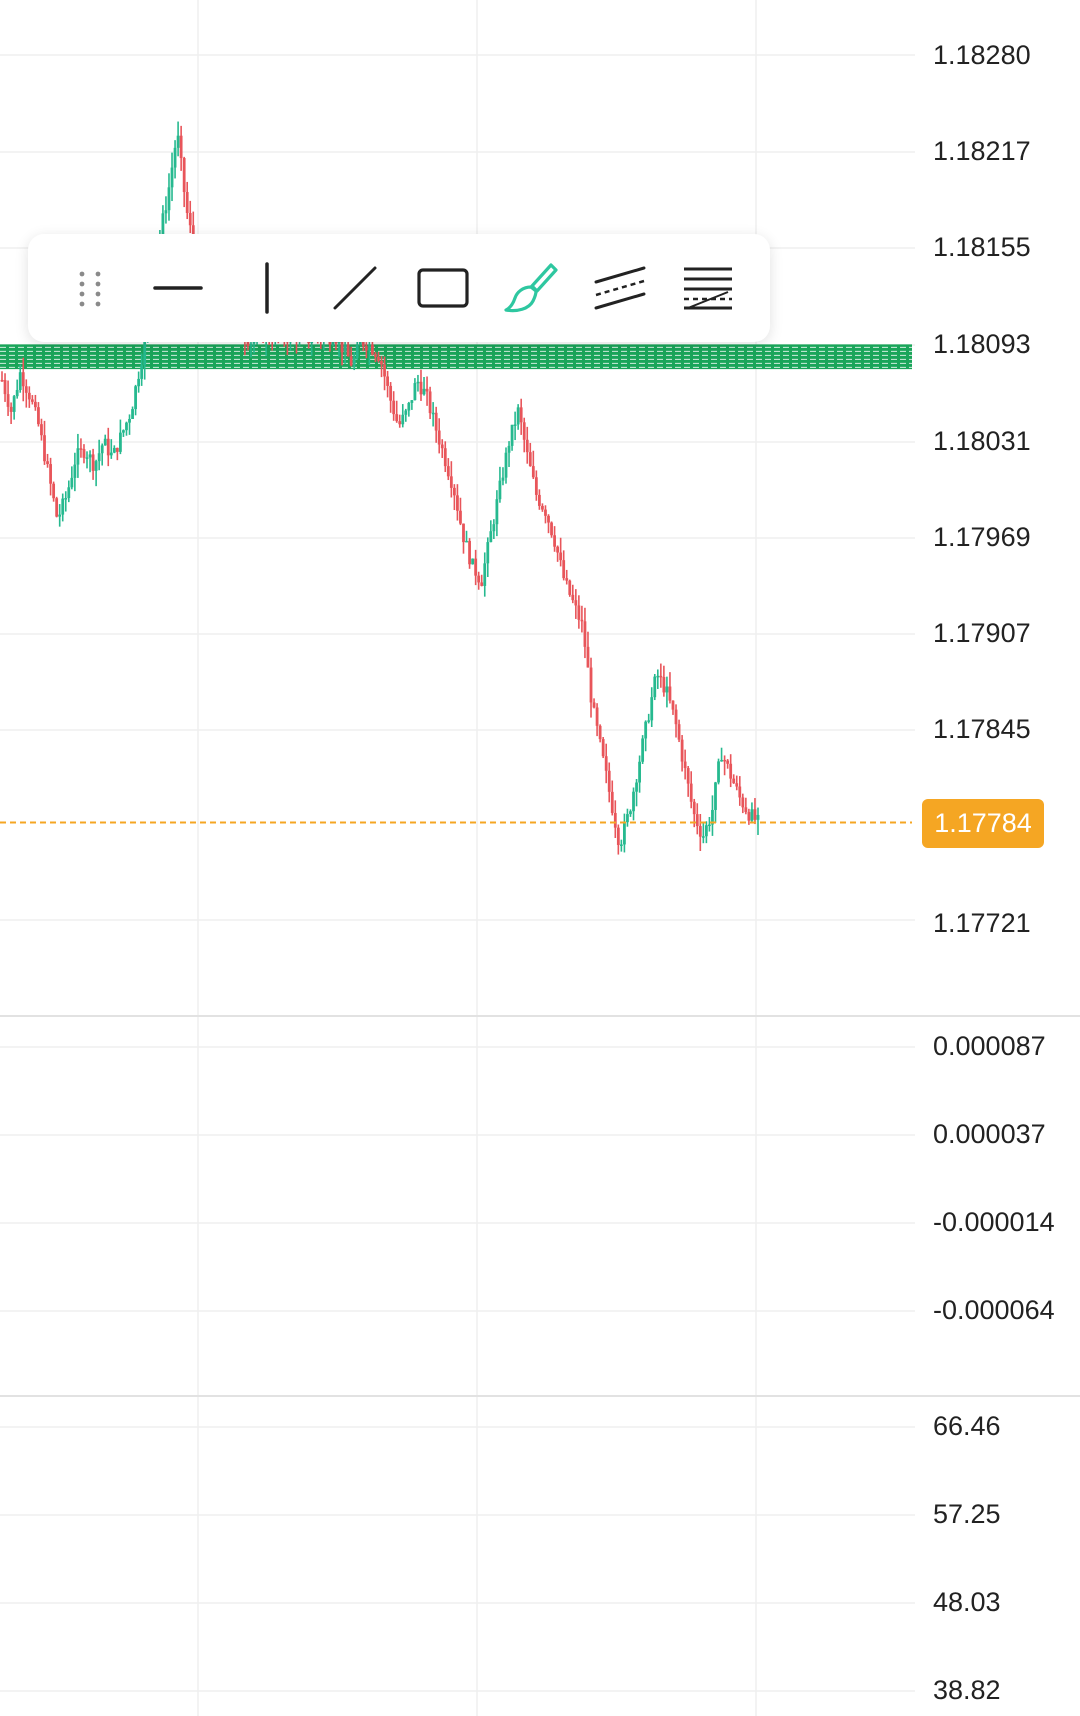  Describe the element at coordinates (456, 357) in the screenshot. I see `horizontal-zone` at that location.